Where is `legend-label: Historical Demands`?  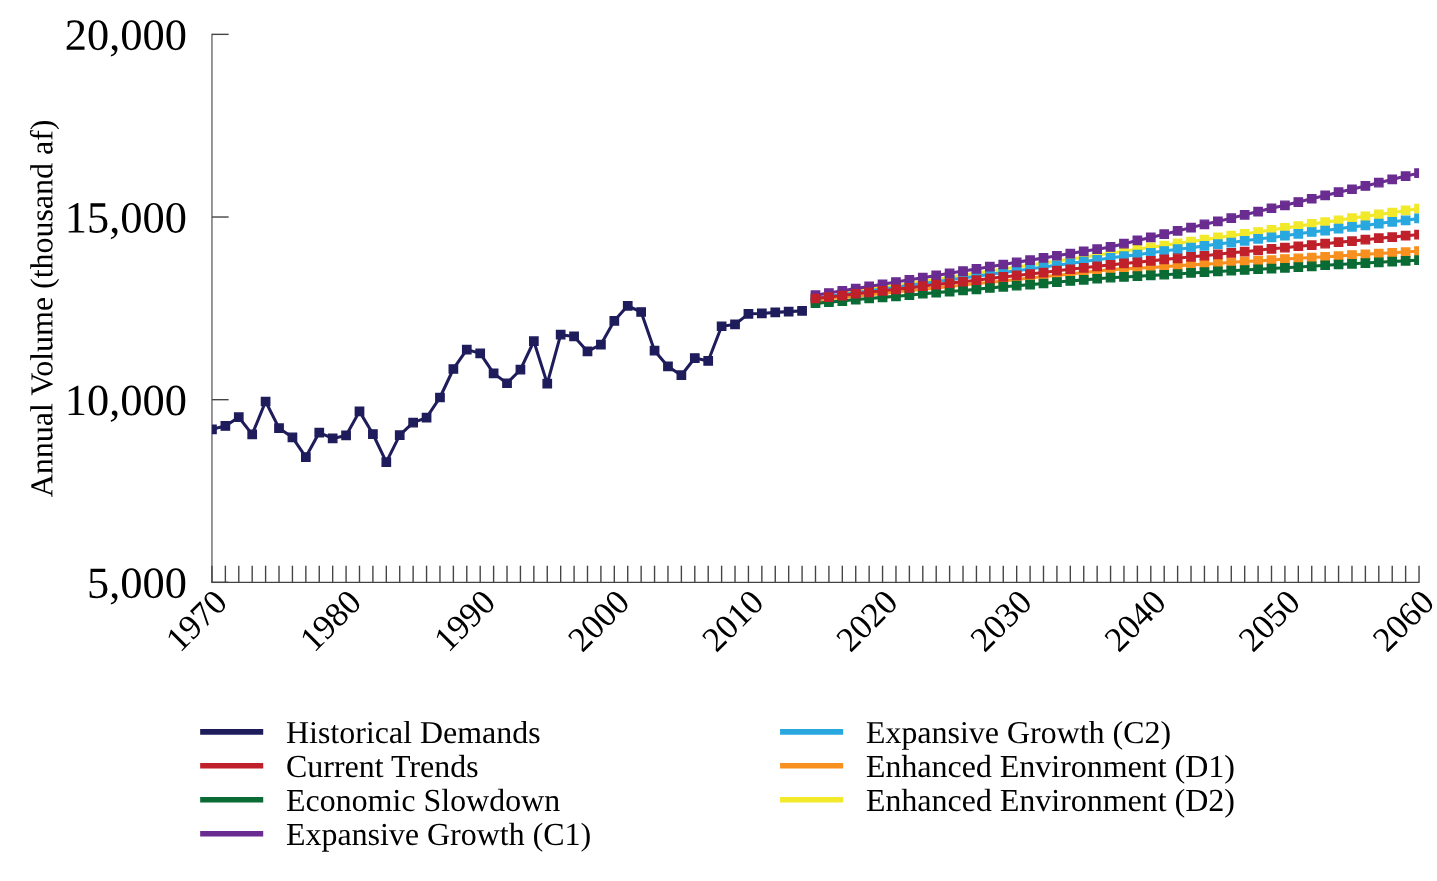
legend-label: Historical Demands is located at coordinates (413, 732).